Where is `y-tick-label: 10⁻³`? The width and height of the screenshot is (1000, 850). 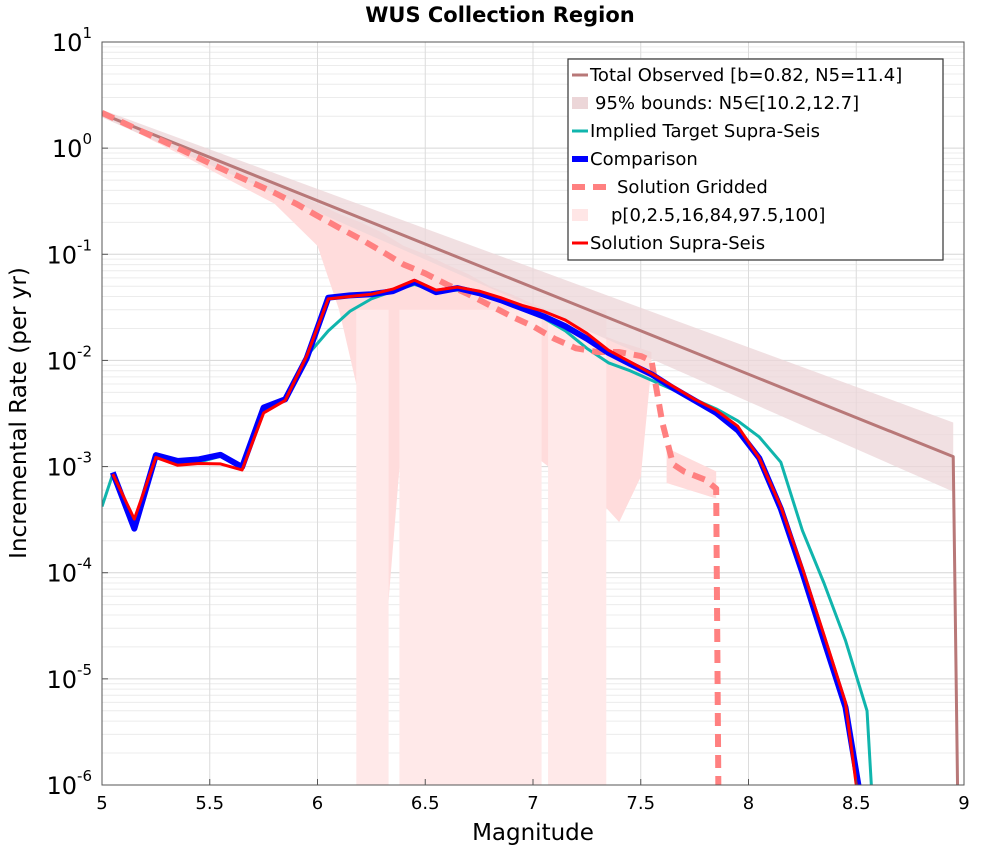 y-tick-label: 10⁻³ is located at coordinates (69, 465).